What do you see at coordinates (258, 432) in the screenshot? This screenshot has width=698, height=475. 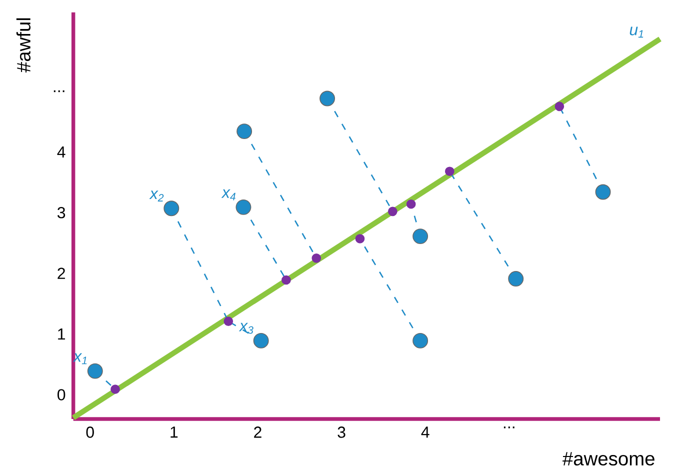 I see `x-tick-label: 2` at bounding box center [258, 432].